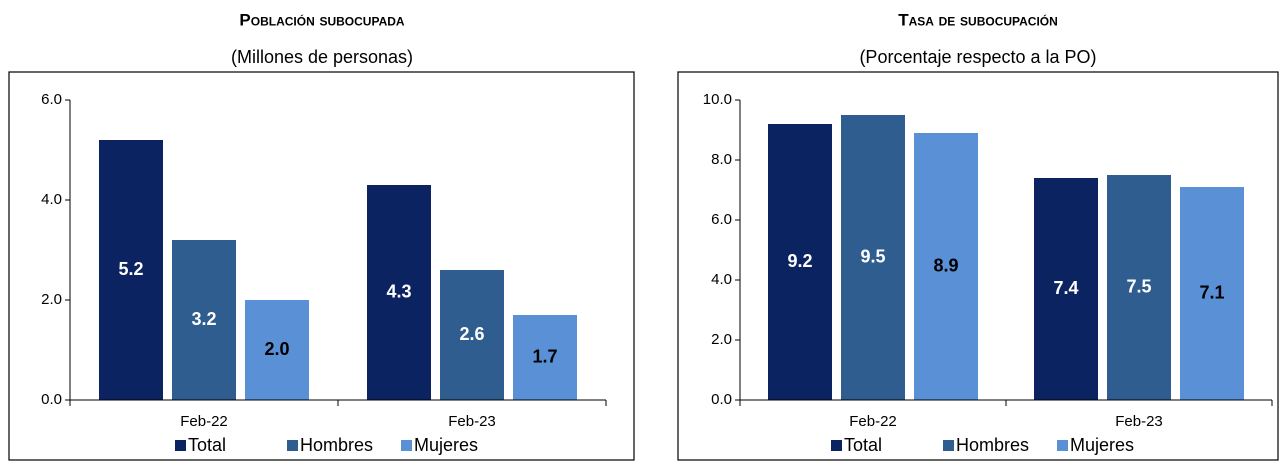  I want to click on chart-title: Tasa de subocupación, so click(978, 19).